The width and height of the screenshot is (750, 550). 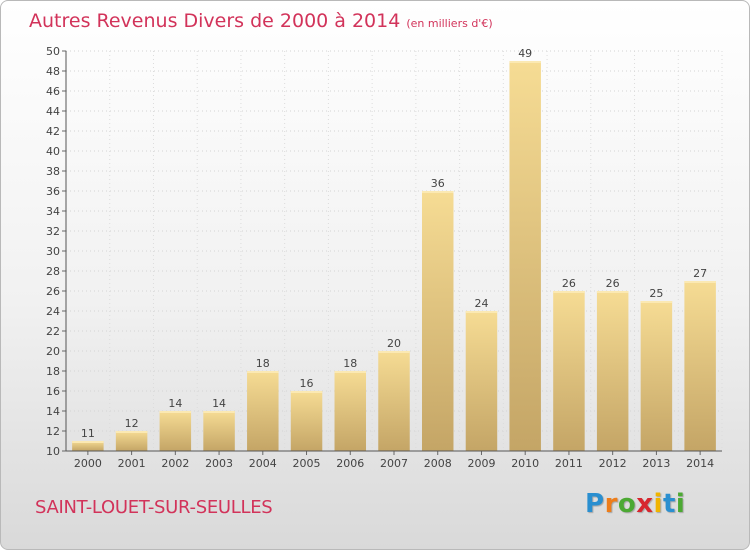 I want to click on bar-2004, so click(x=263, y=411).